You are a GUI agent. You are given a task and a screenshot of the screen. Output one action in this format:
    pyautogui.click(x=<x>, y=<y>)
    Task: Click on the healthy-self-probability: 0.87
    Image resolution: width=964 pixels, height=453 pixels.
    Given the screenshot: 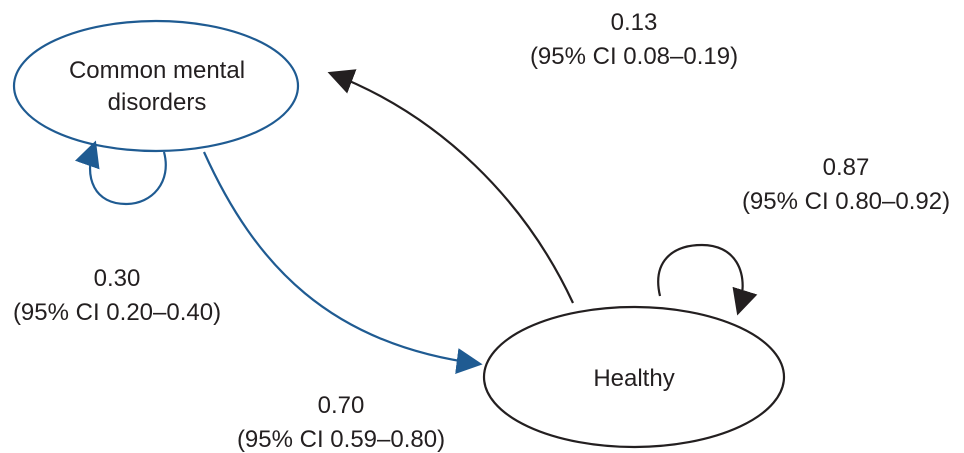 What is the action you would take?
    pyautogui.click(x=846, y=167)
    